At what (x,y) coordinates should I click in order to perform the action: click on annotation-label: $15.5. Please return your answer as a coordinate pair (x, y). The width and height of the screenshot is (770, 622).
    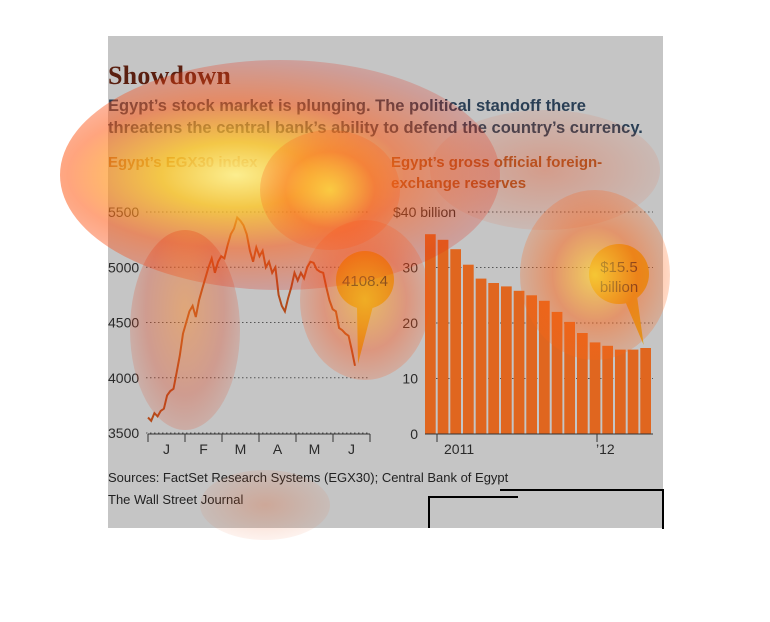
    Looking at the image, I should click on (619, 267).